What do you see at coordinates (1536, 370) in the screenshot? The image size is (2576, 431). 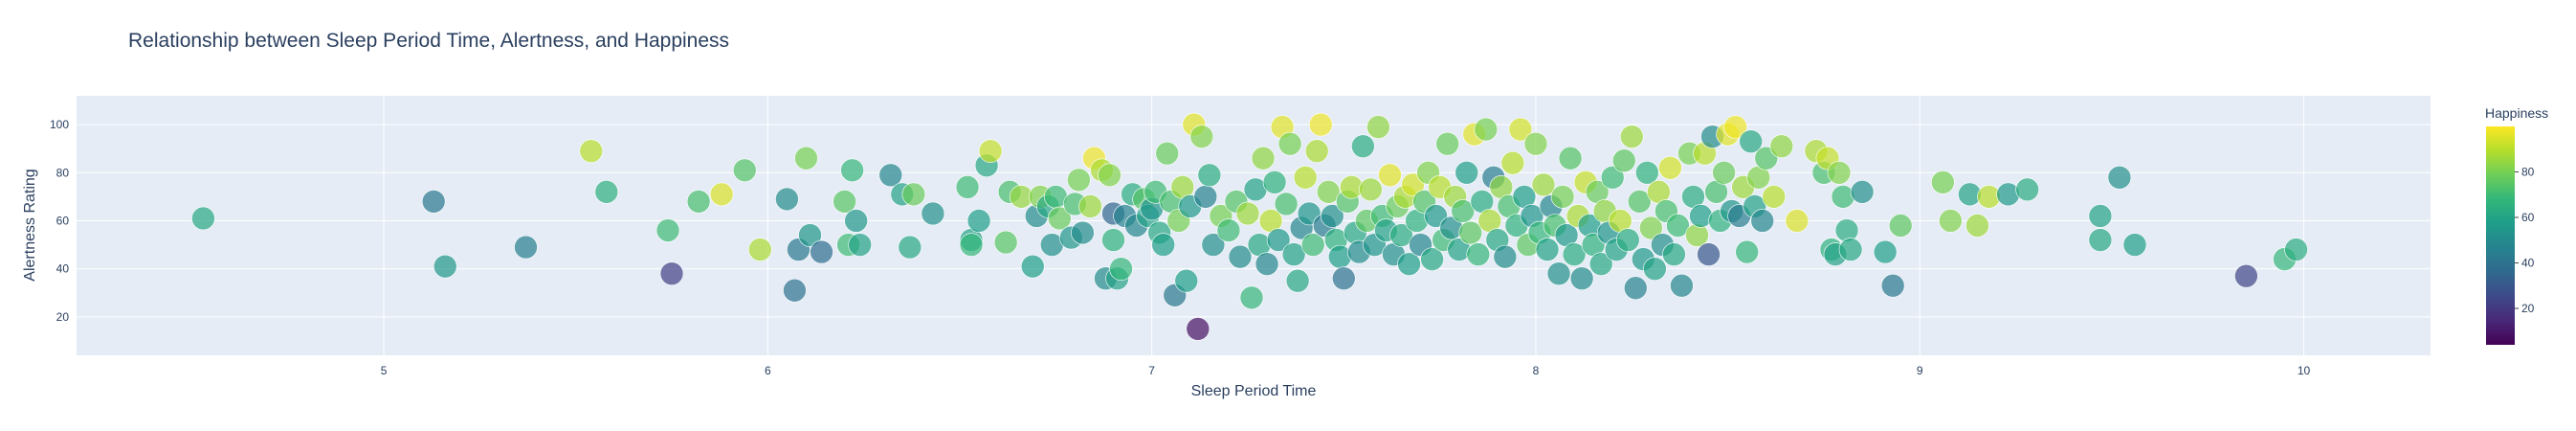 I see `x-tick-label: 8` at bounding box center [1536, 370].